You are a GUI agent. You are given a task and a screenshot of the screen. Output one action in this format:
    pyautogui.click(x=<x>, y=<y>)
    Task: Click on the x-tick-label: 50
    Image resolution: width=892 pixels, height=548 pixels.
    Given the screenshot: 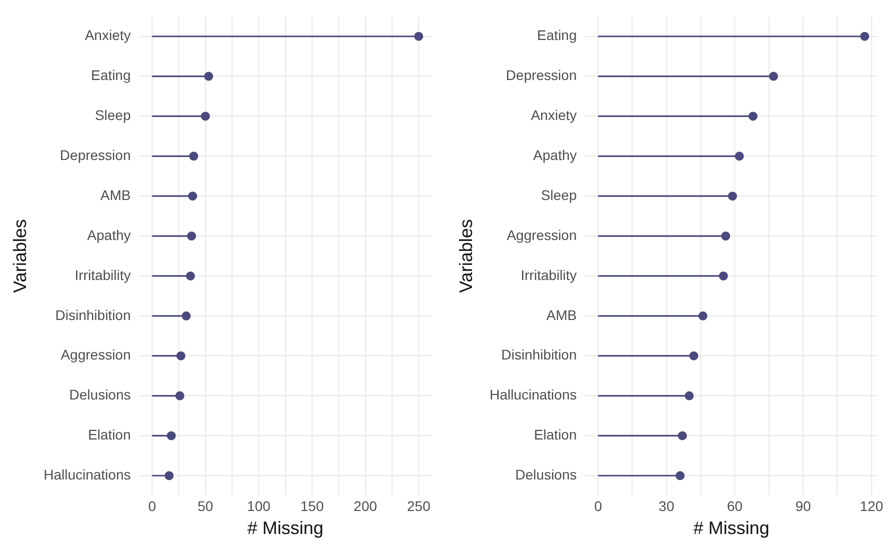 What is the action you would take?
    pyautogui.click(x=206, y=506)
    